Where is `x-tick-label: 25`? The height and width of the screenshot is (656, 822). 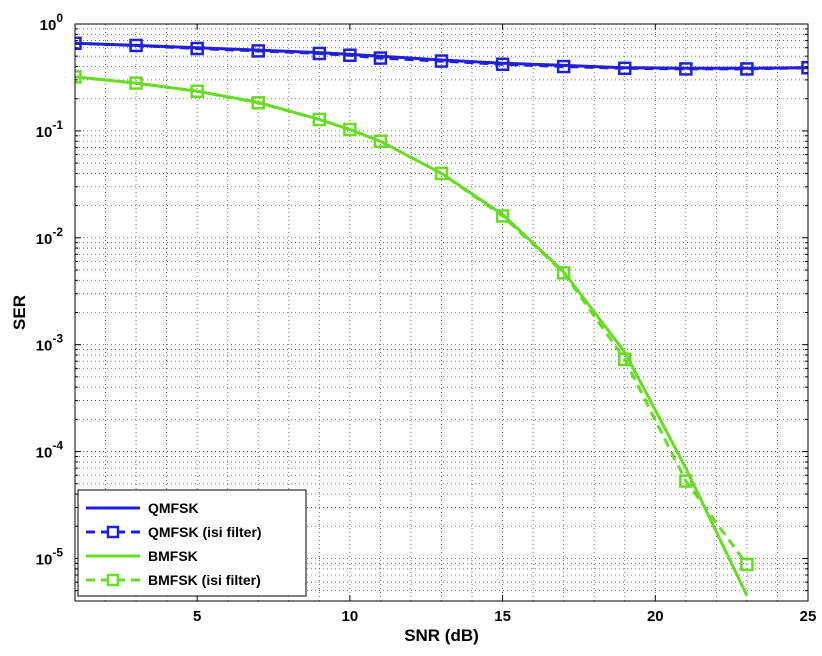 x-tick-label: 25 is located at coordinates (808, 616).